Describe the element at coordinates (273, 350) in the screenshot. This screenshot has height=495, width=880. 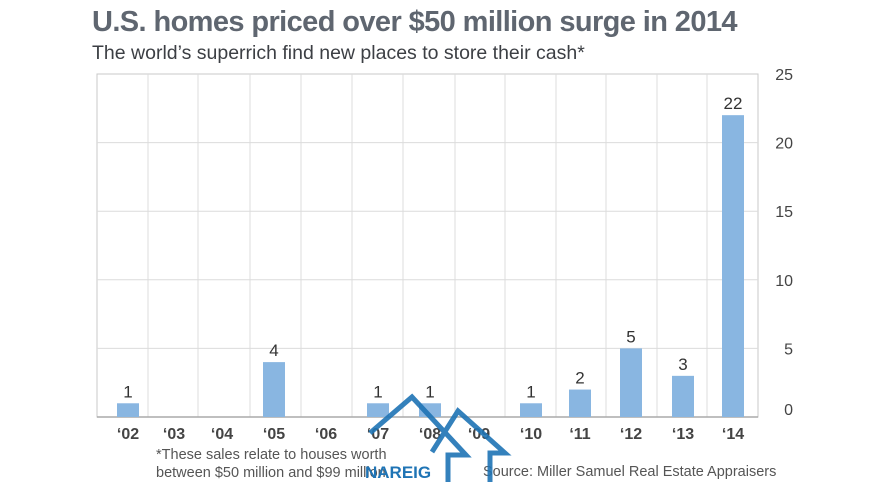
I see `data-label: 4` at that location.